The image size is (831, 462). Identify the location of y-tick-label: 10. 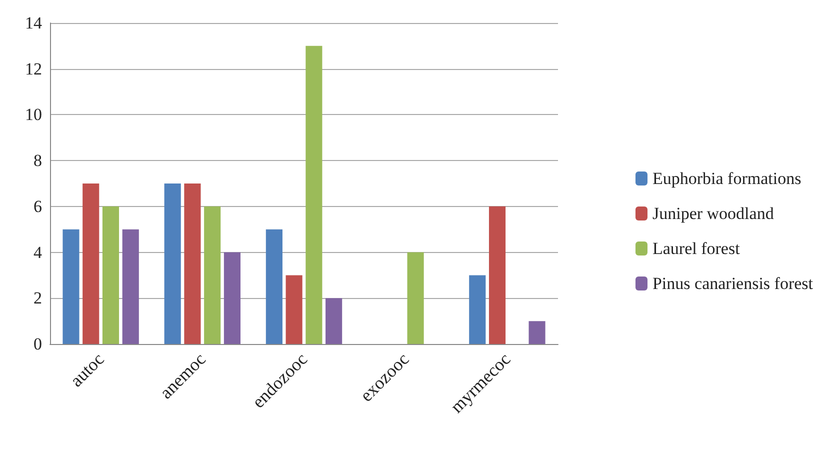
(33, 114).